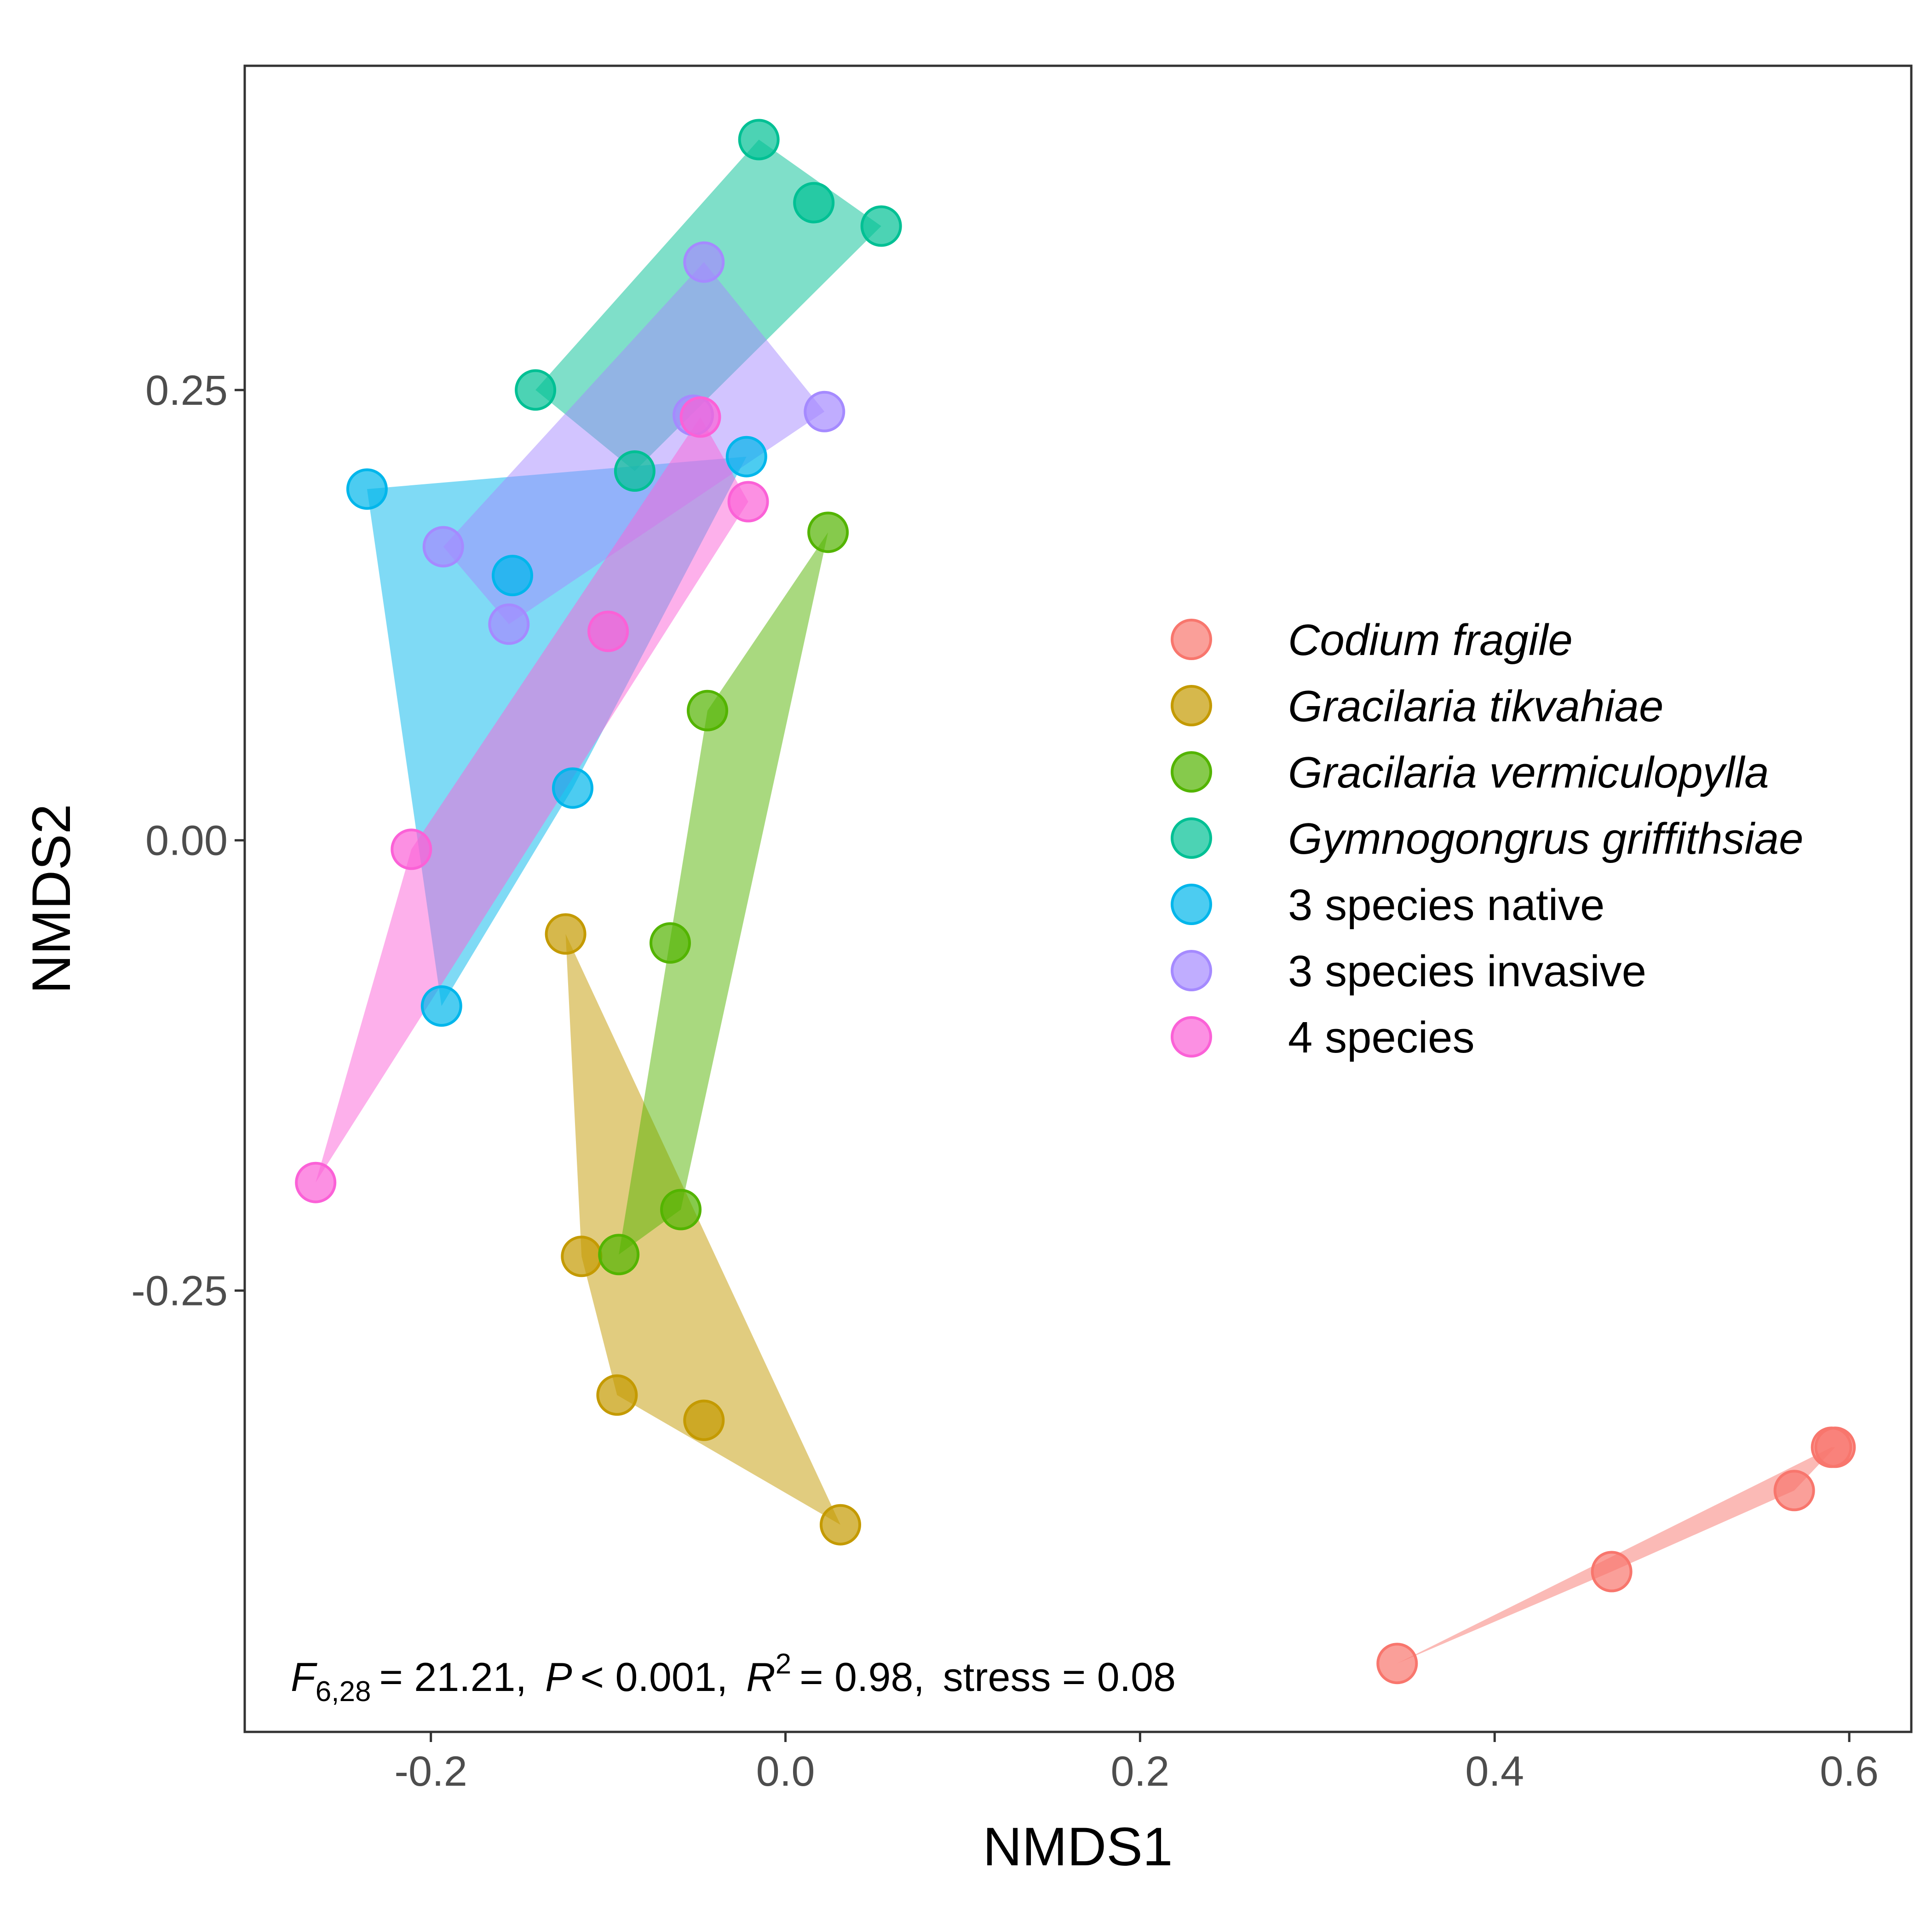 The image size is (1932, 1932). Describe the element at coordinates (558, 1677) in the screenshot. I see `p-symbol: P` at that location.